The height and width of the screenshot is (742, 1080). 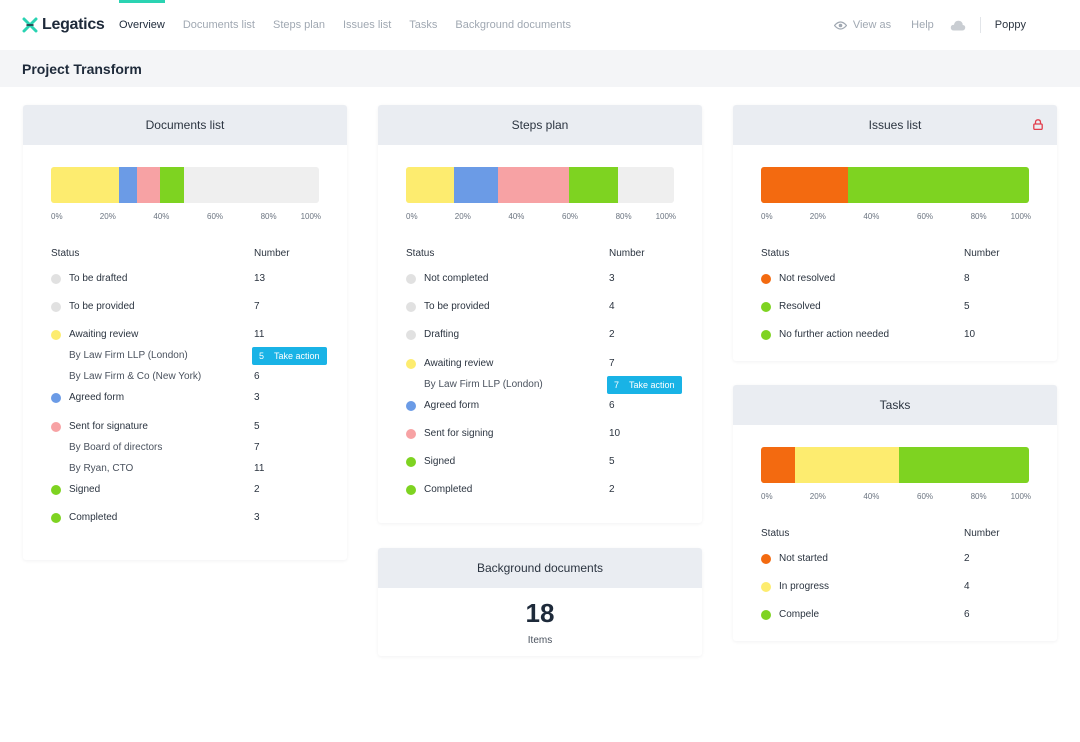 I want to click on status-dot-yellow, so click(x=411, y=363).